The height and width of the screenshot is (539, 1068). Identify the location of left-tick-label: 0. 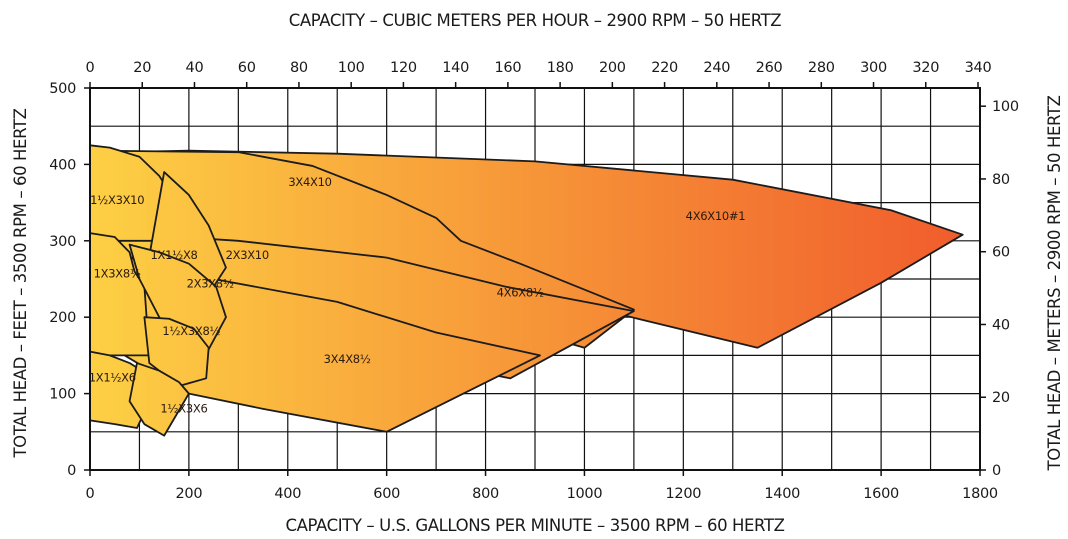
(71, 471).